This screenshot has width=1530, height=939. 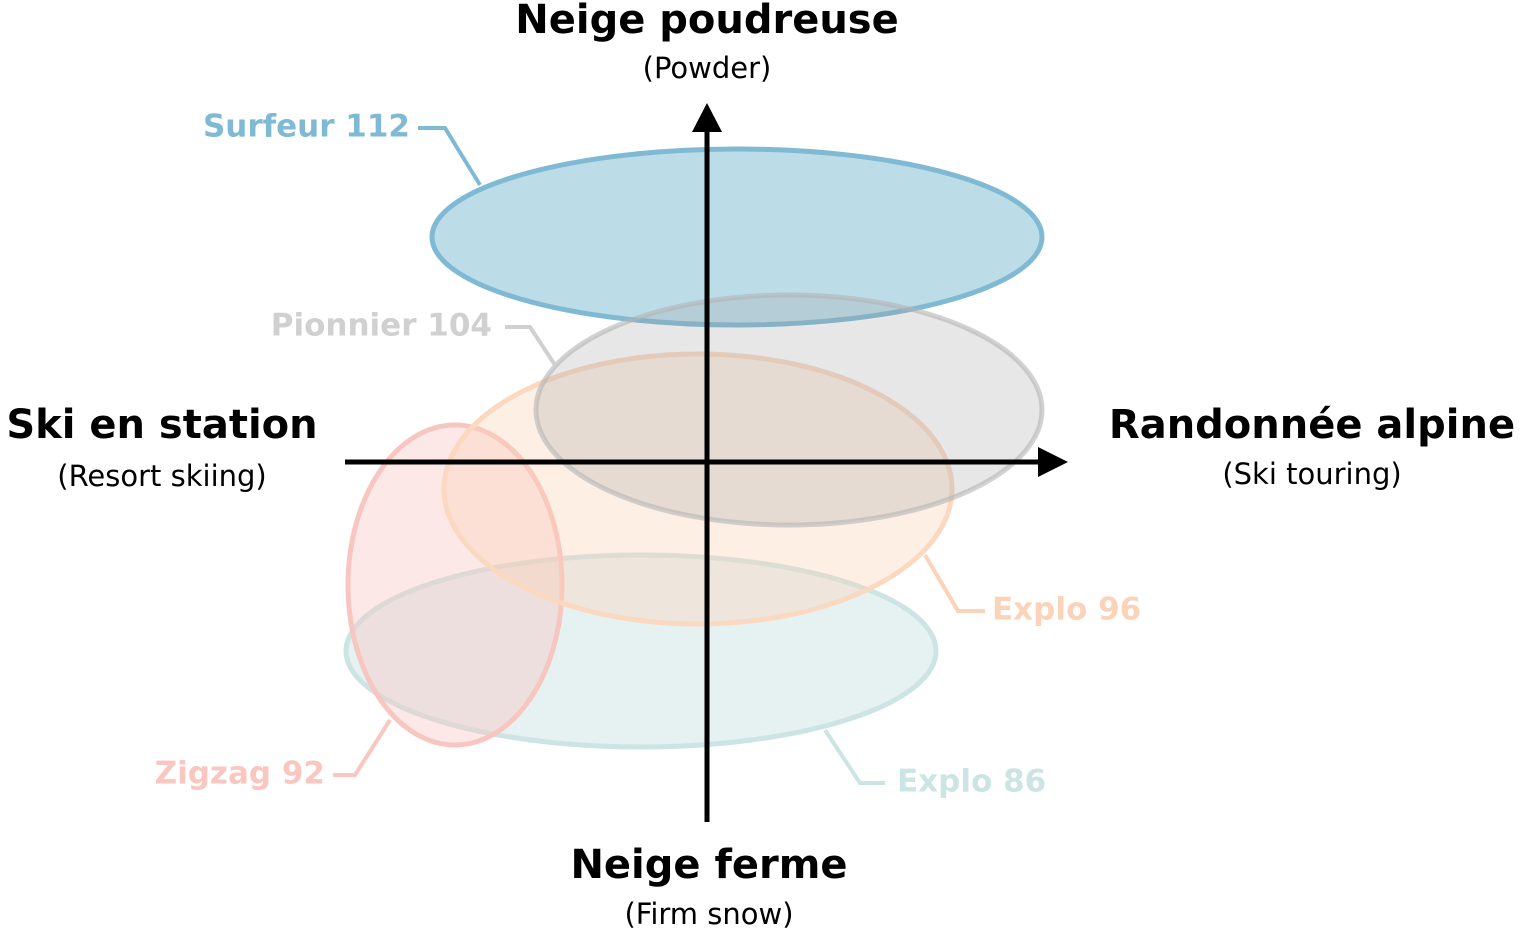 I want to click on axis-subtitle: (Powder), so click(x=707, y=68).